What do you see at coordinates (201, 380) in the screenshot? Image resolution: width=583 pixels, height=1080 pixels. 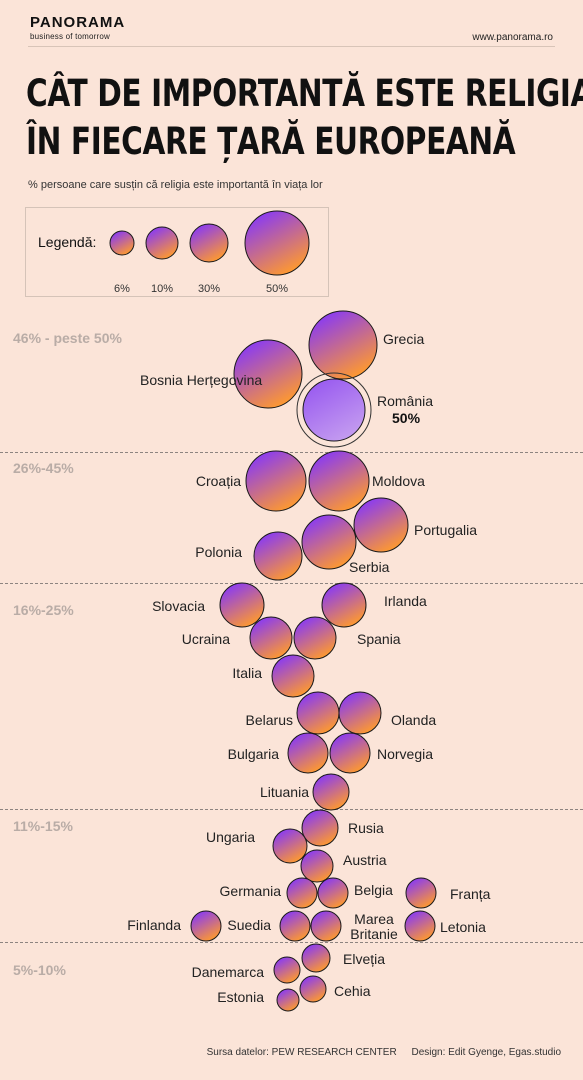 I see `country-label-bosnia: Bosnia Herțegovina` at bounding box center [201, 380].